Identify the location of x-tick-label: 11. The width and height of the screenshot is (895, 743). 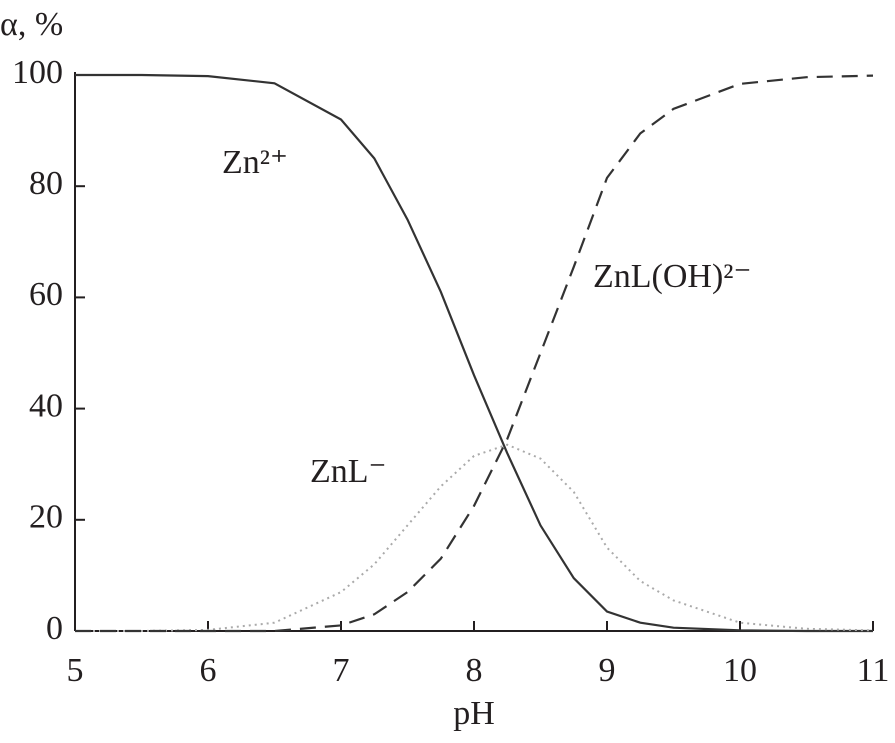
(873, 670).